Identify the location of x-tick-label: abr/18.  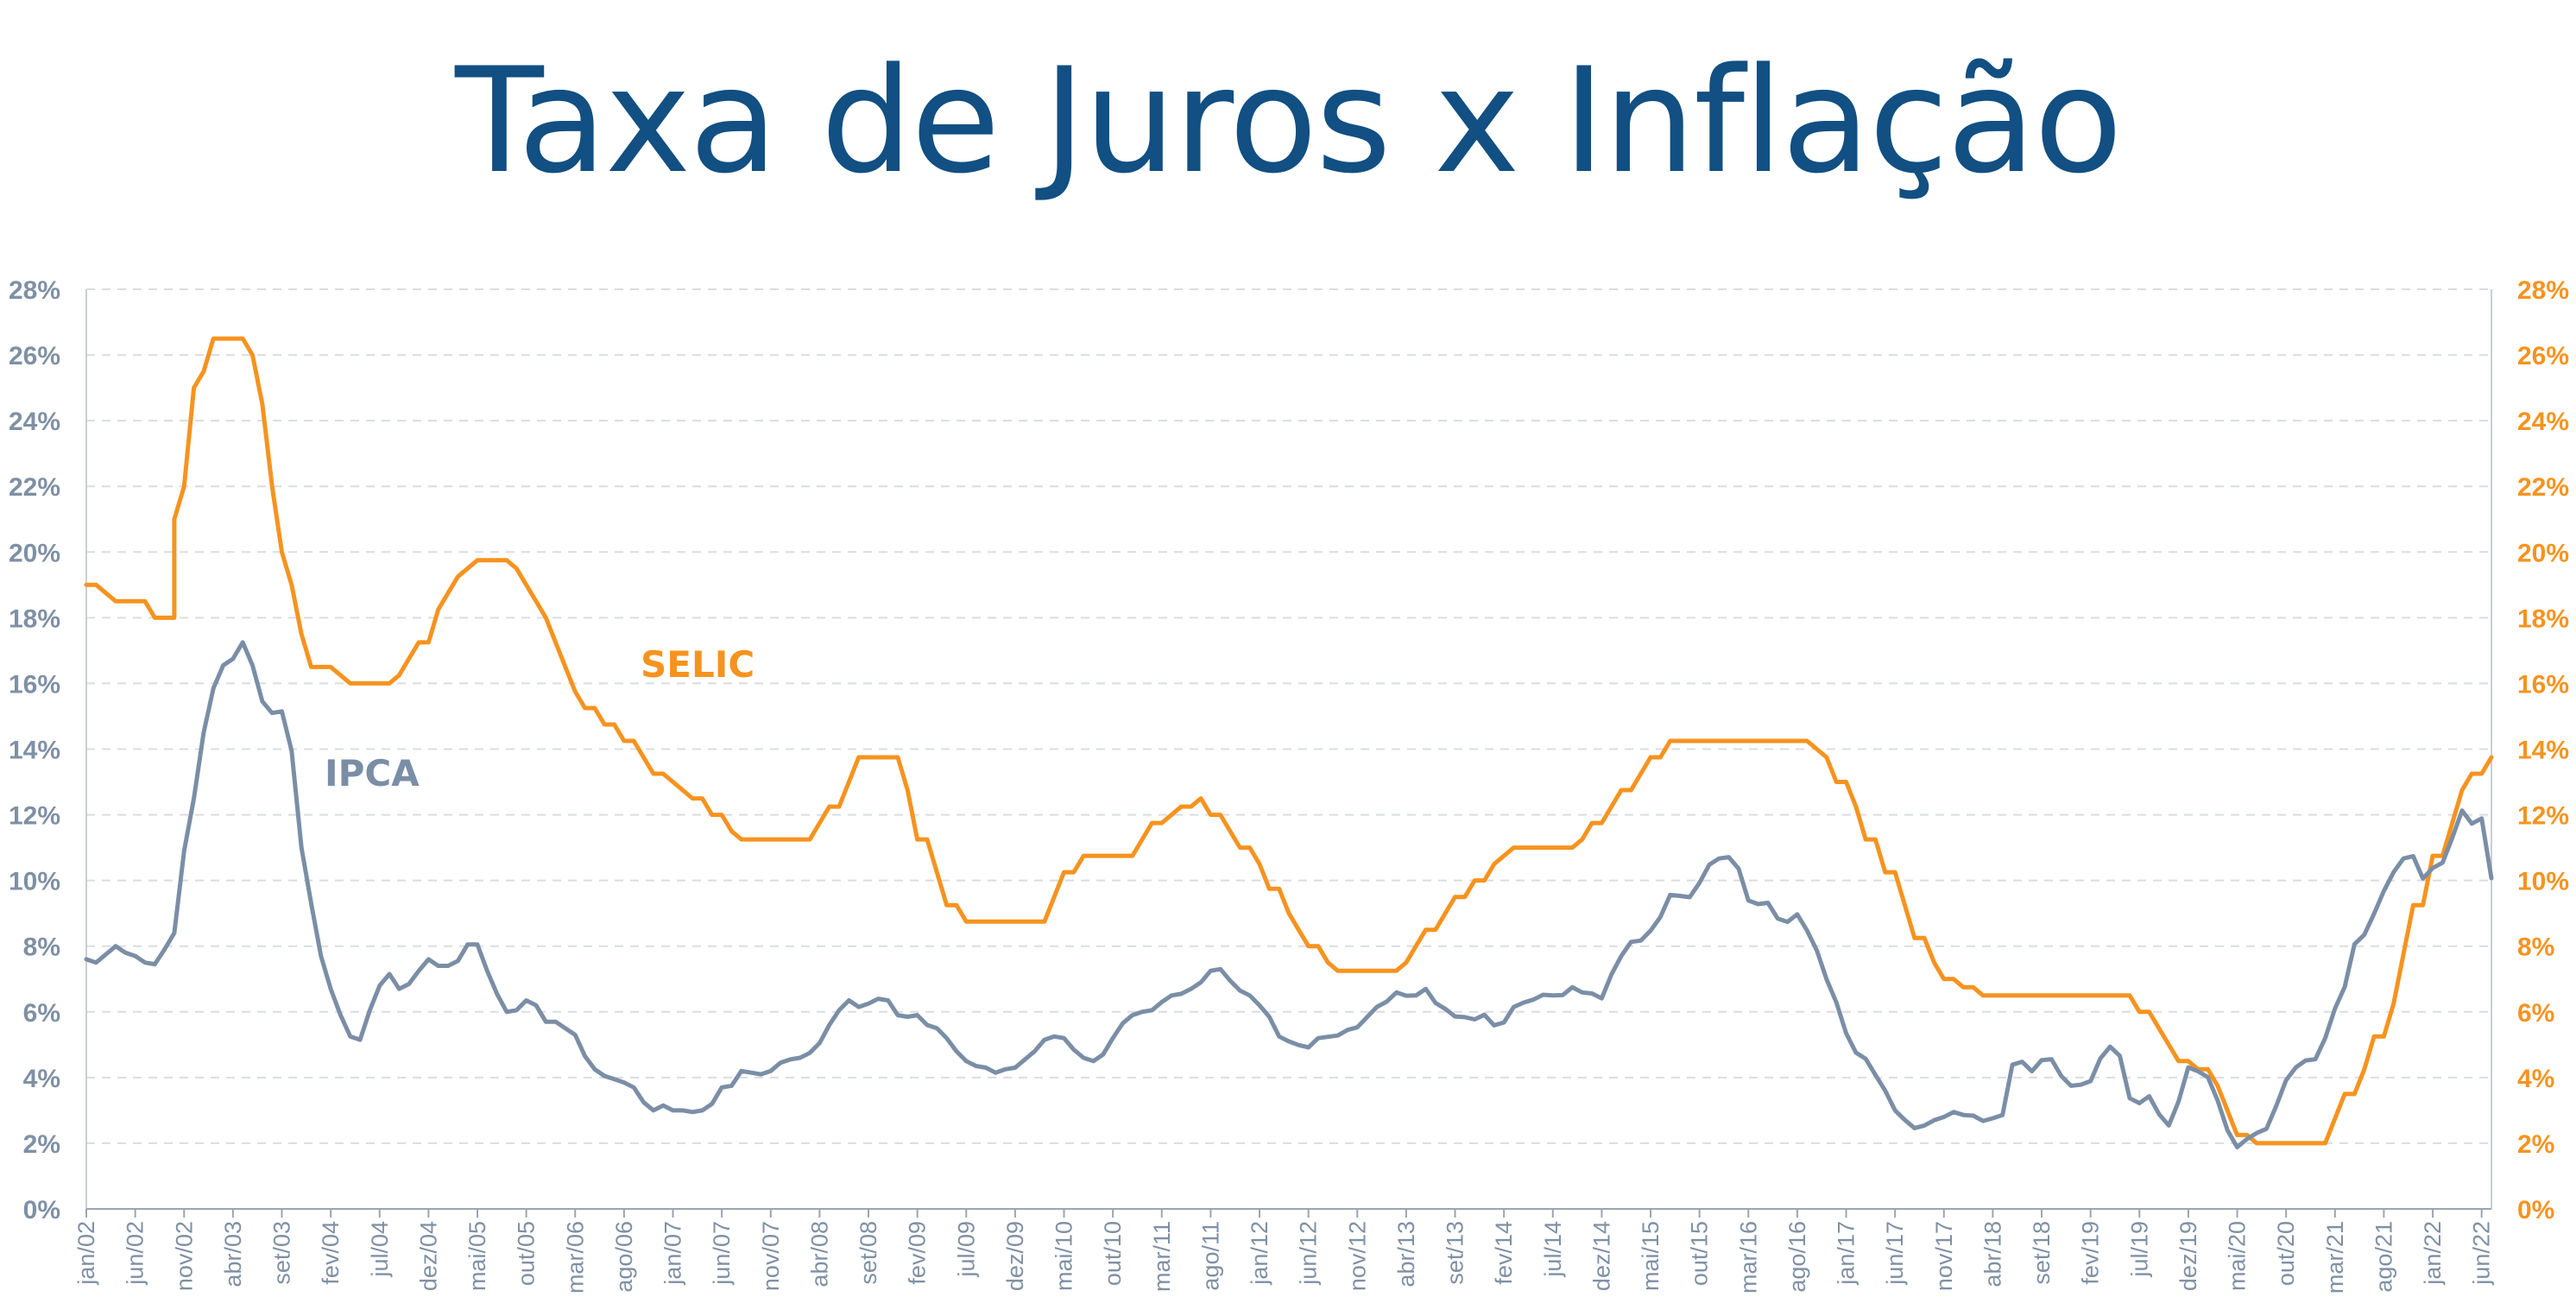
(1992, 1254).